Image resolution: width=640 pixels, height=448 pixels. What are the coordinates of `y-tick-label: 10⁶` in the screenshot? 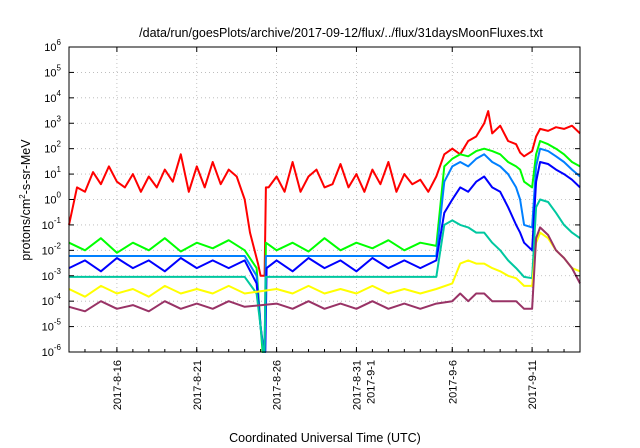 It's located at (52, 46).